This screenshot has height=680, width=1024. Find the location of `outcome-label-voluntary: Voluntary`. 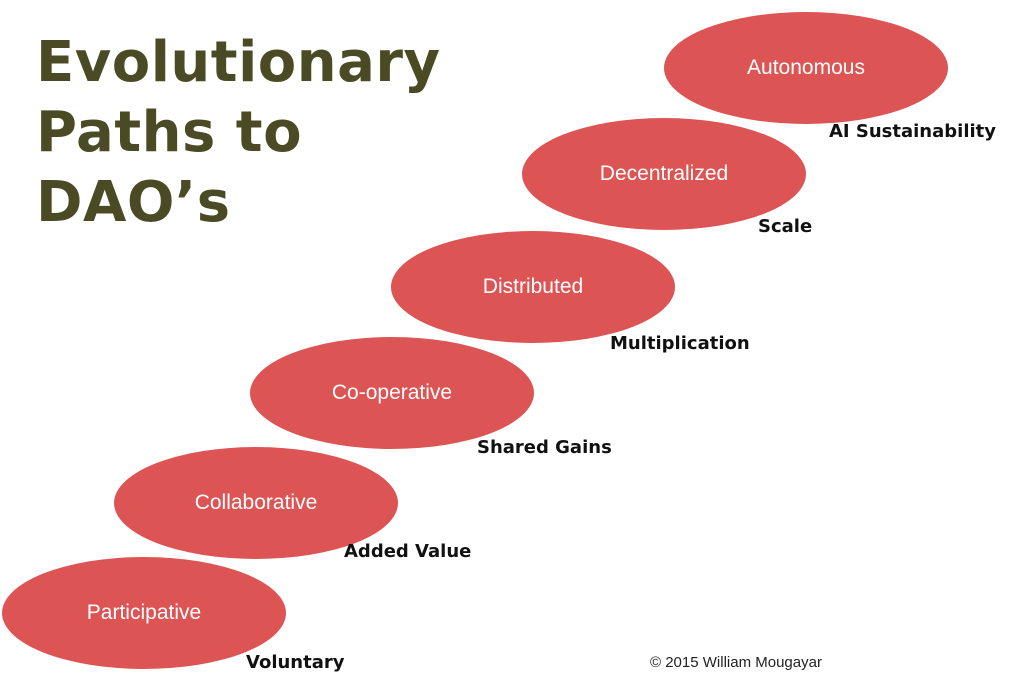

outcome-label-voluntary: Voluntary is located at coordinates (295, 662).